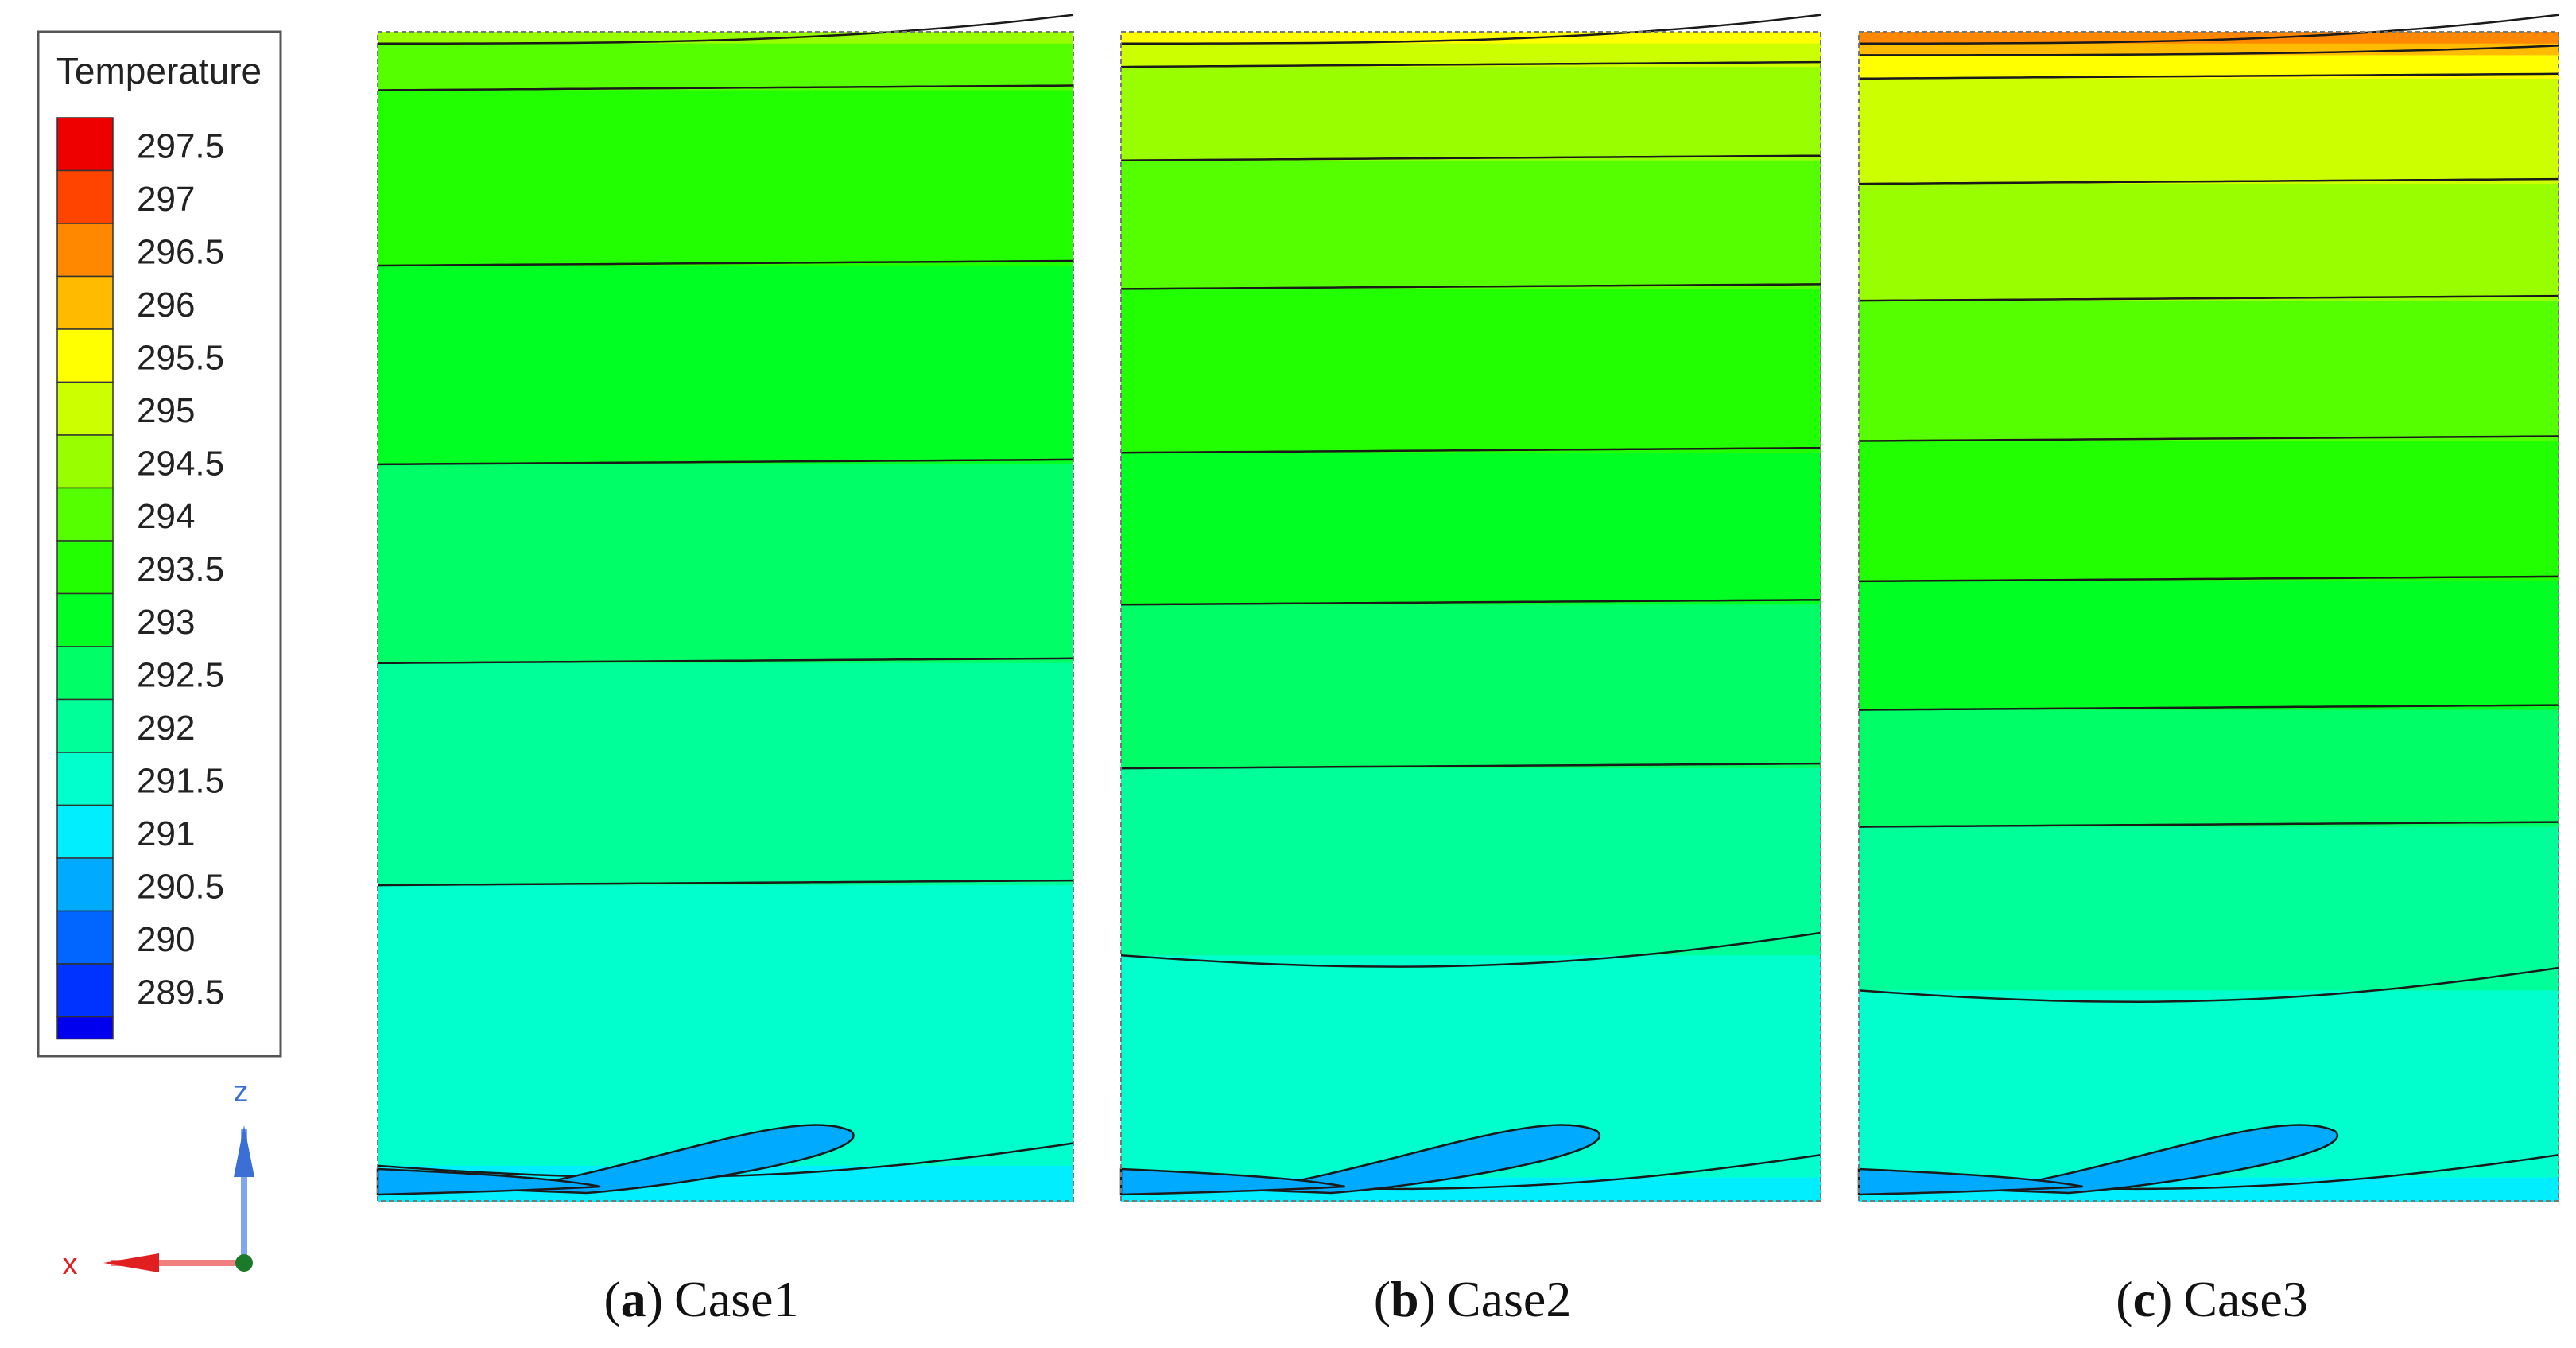 Image resolution: width=2576 pixels, height=1348 pixels. I want to click on legend-tick-label: 290.5, so click(181, 888).